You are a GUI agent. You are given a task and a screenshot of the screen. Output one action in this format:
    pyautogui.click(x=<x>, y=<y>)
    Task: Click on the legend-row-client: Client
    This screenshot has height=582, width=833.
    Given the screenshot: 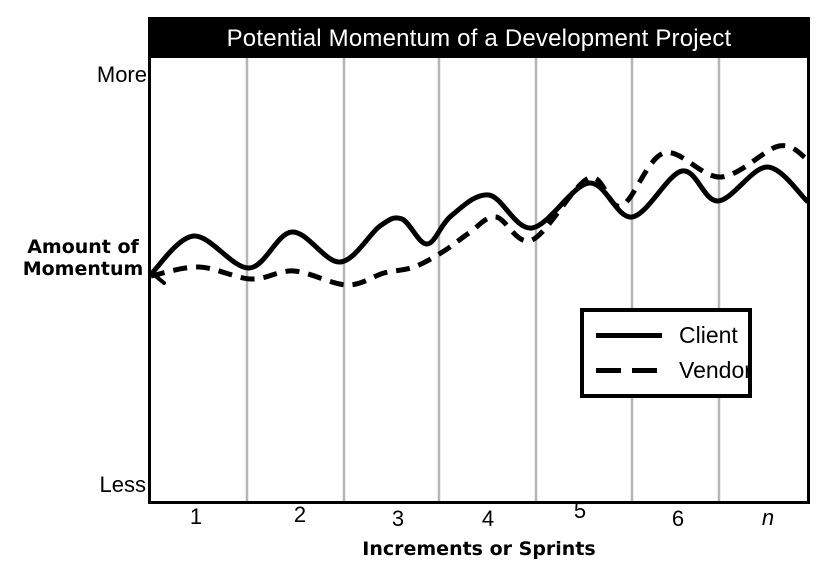 What is the action you would take?
    pyautogui.click(x=667, y=335)
    